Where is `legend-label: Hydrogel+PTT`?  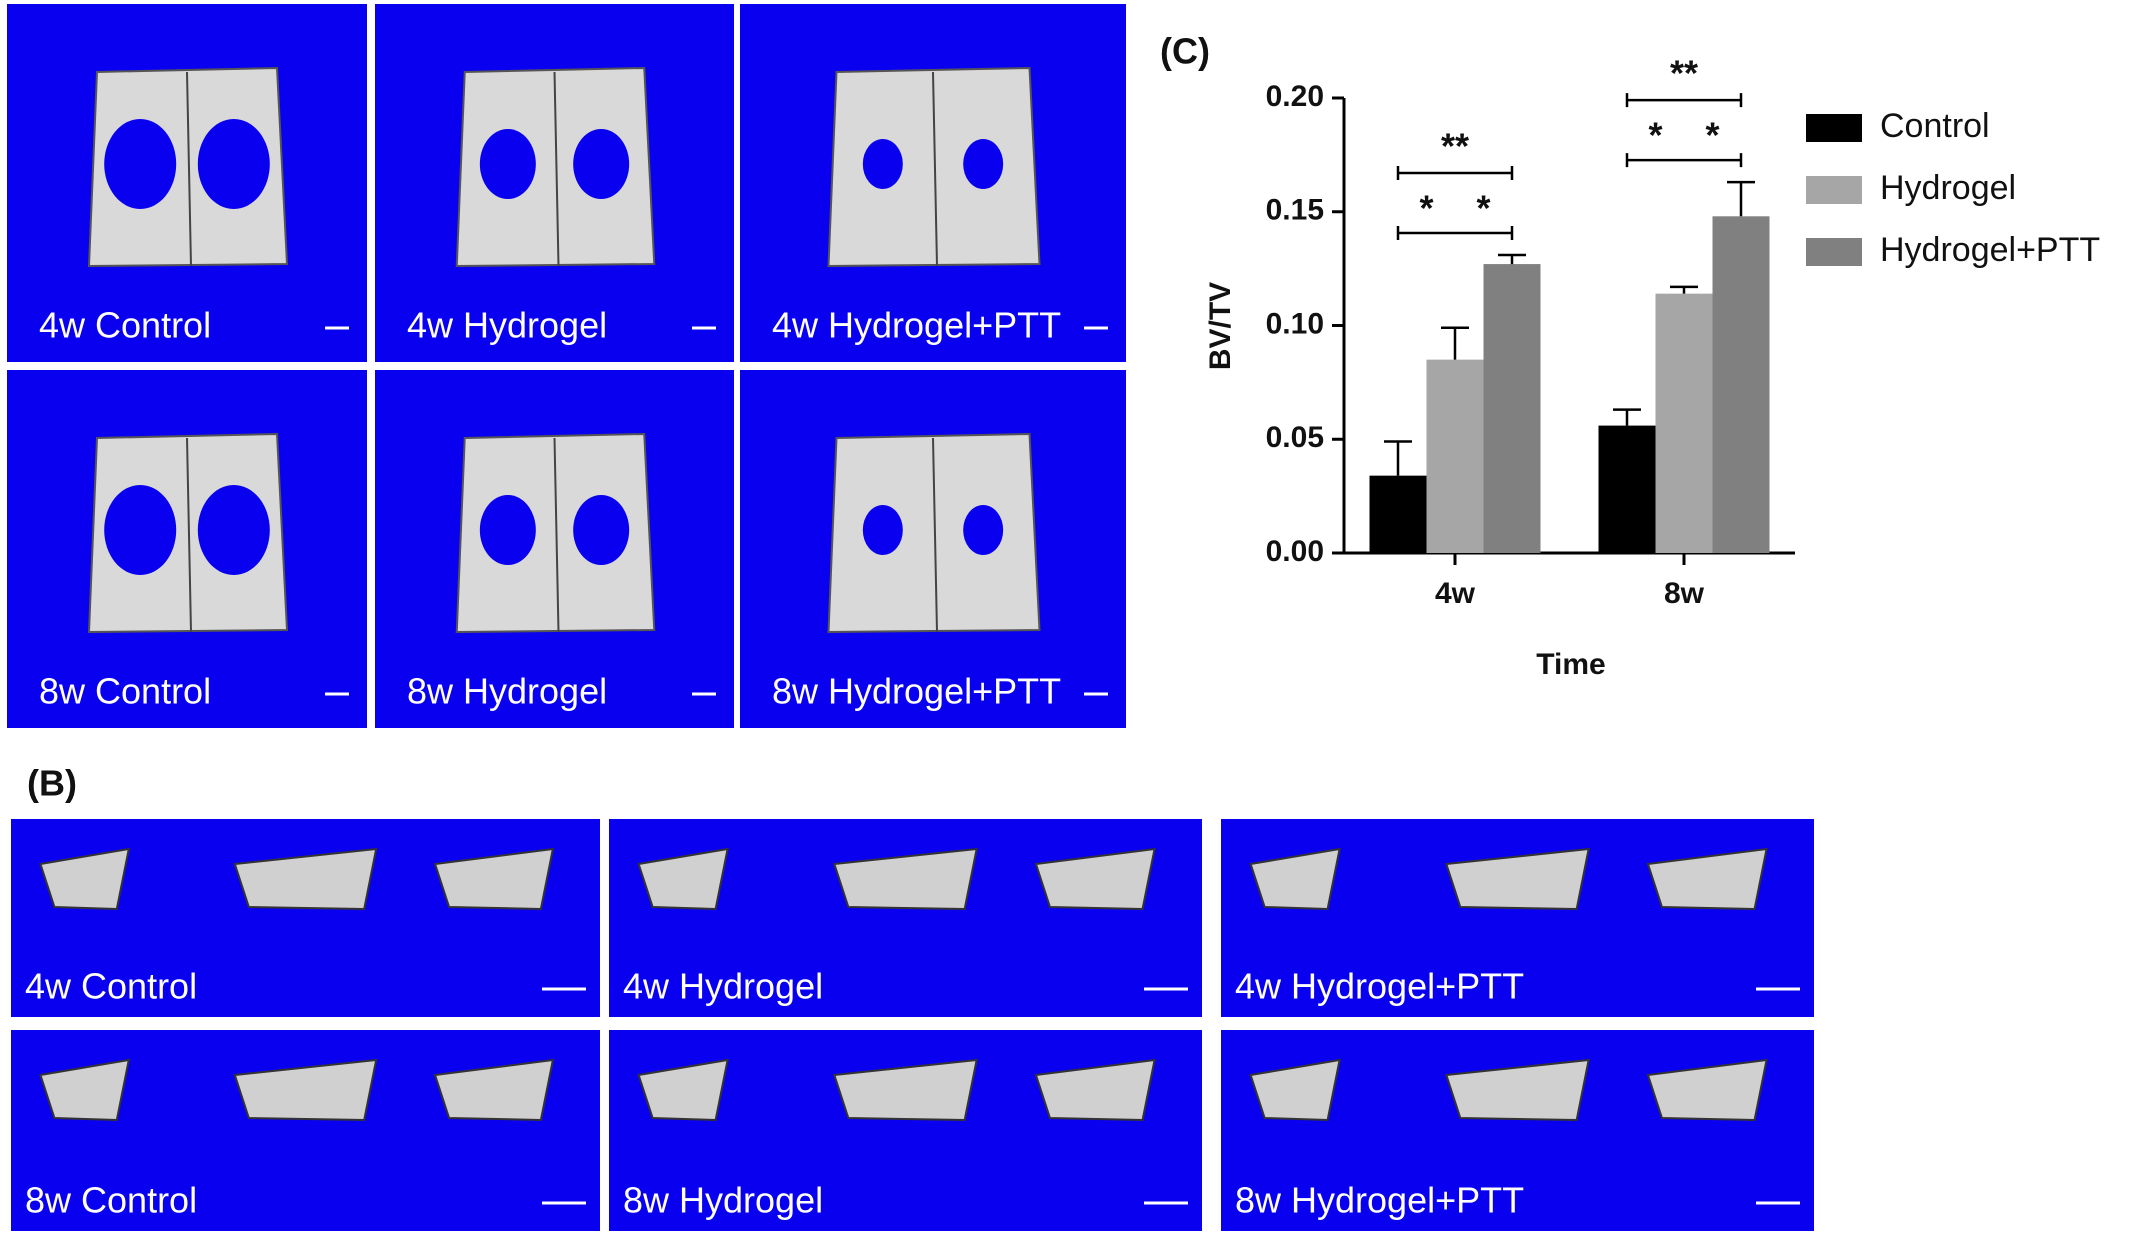
legend-label: Hydrogel+PTT is located at coordinates (1990, 250).